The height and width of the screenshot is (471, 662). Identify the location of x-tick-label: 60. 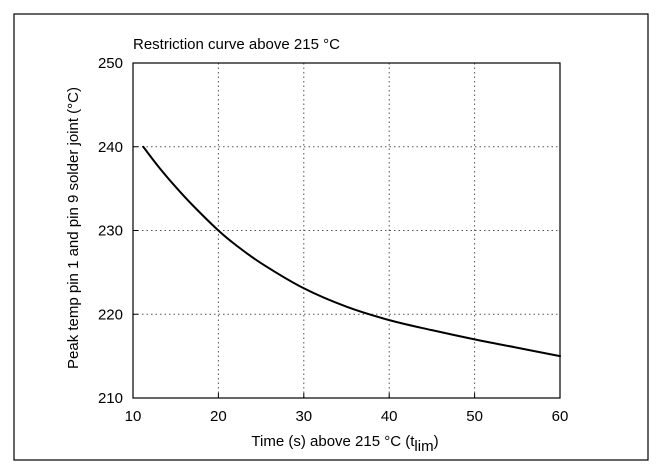
(560, 416).